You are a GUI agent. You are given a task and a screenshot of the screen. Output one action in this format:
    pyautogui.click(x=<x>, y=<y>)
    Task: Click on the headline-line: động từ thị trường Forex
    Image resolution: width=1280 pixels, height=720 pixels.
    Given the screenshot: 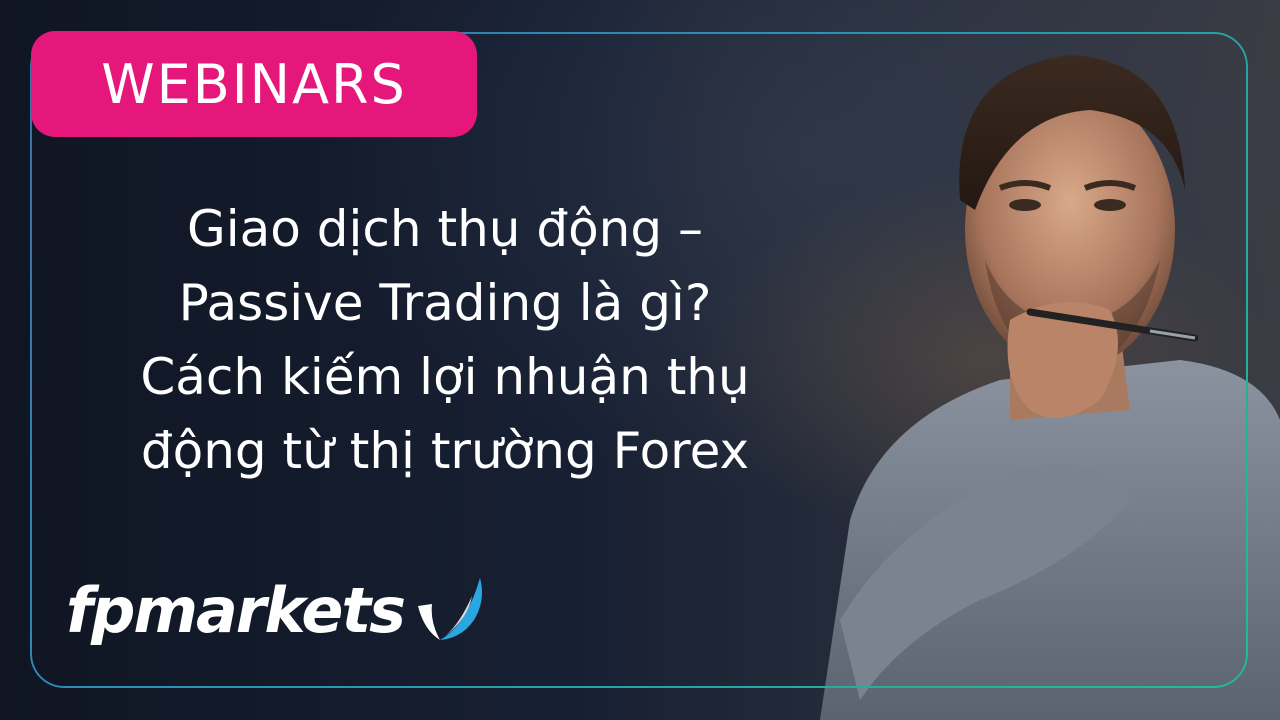 What is the action you would take?
    pyautogui.click(x=445, y=451)
    